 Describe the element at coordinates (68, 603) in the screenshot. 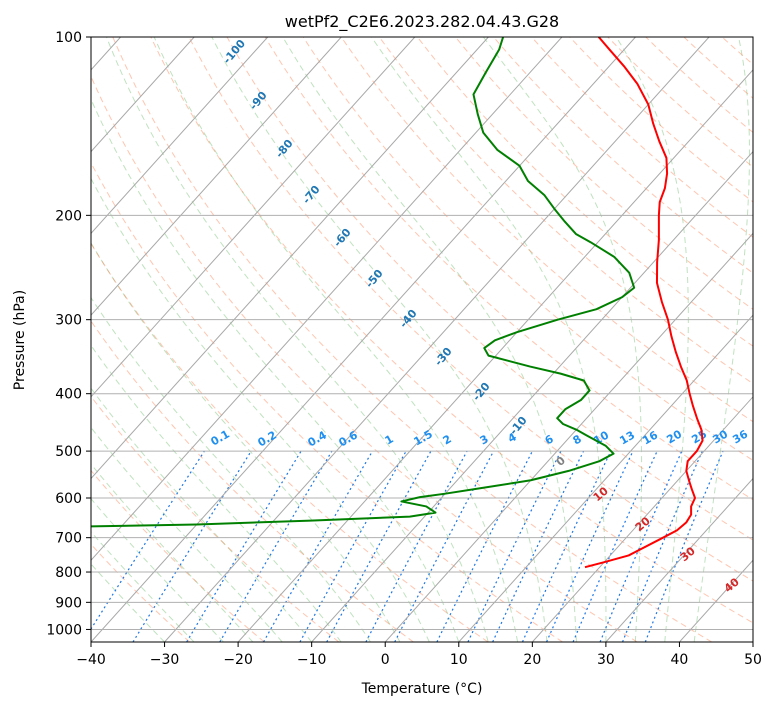

I see `y-tick-label: 900` at that location.